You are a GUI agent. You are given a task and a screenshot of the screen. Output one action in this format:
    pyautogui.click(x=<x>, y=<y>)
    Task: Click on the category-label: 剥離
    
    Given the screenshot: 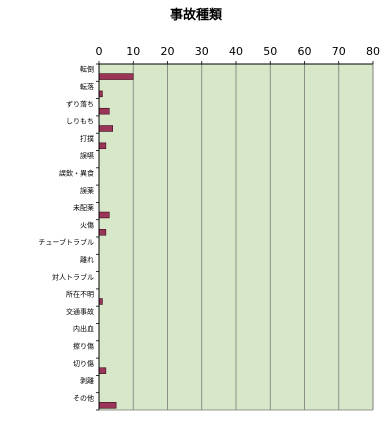 What is the action you would take?
    pyautogui.click(x=87, y=380)
    